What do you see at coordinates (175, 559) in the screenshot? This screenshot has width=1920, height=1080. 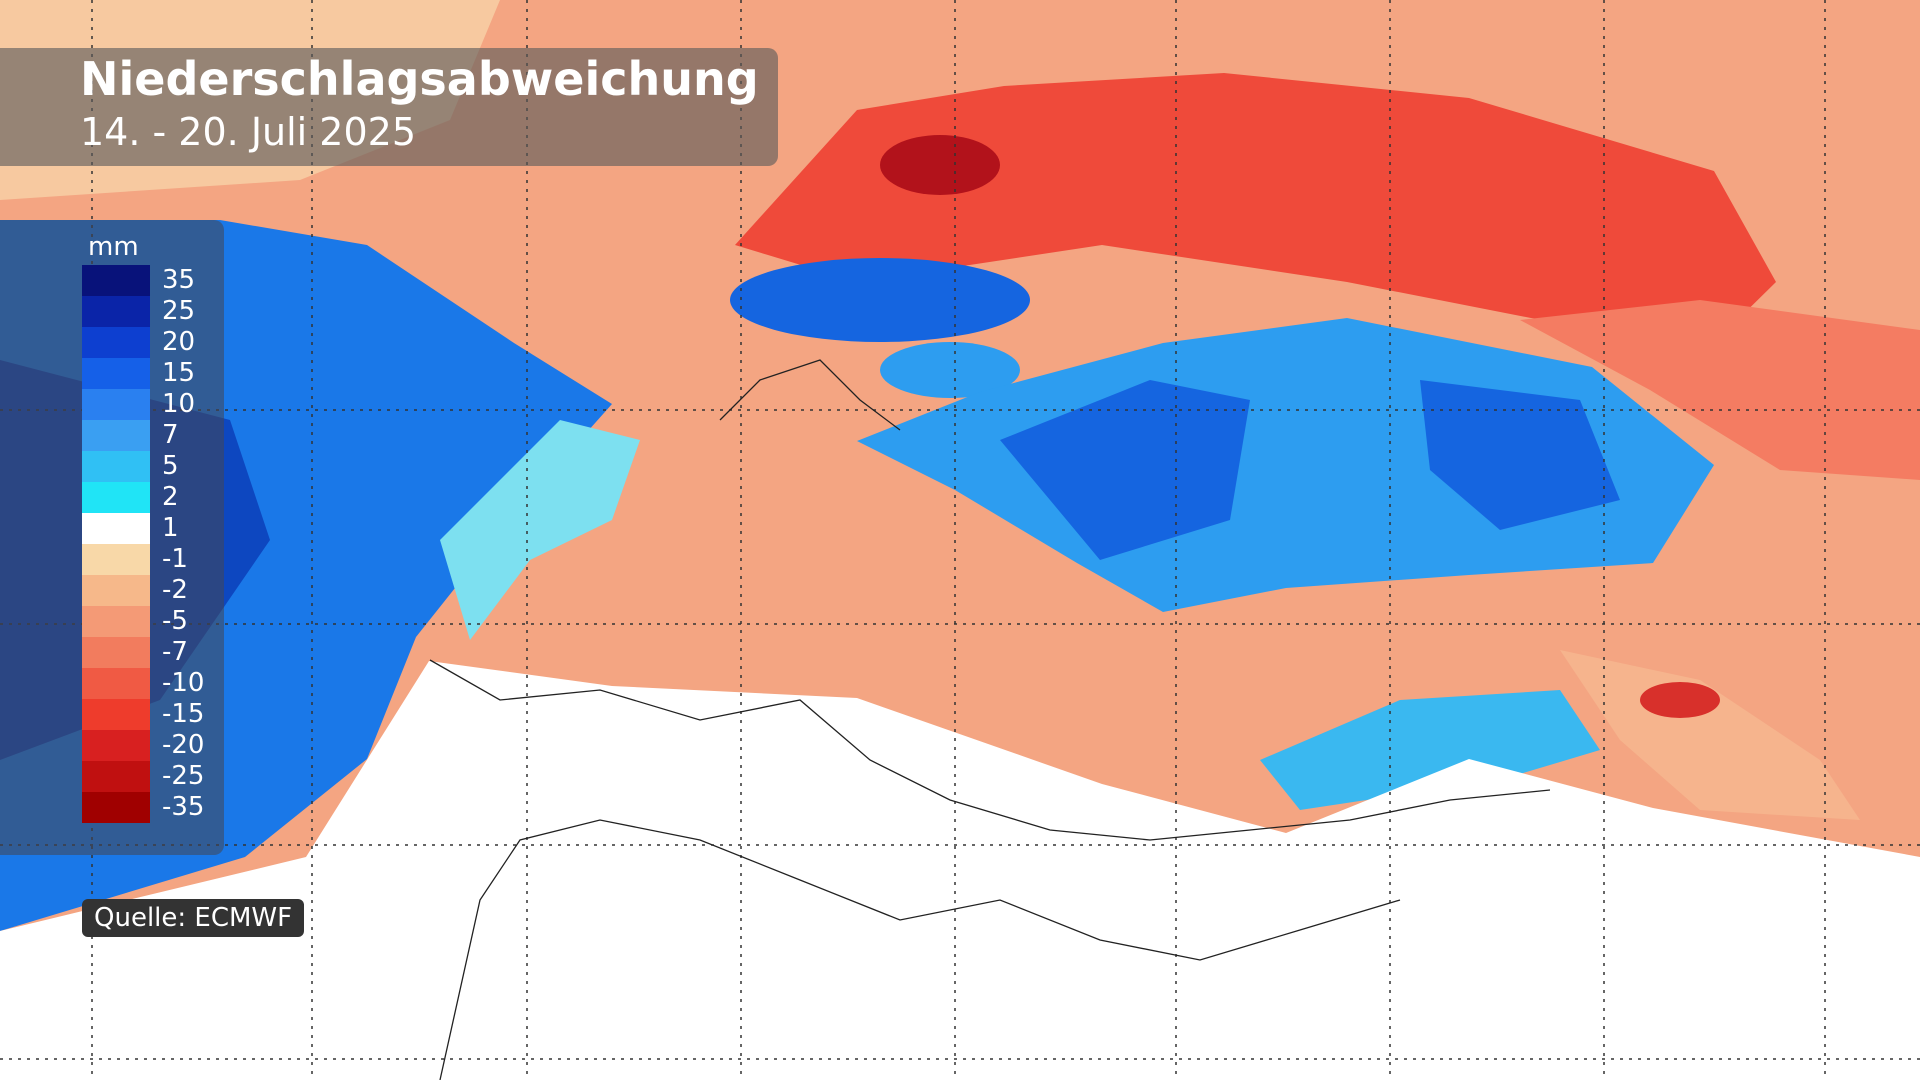 I see `legend-label: -1` at bounding box center [175, 559].